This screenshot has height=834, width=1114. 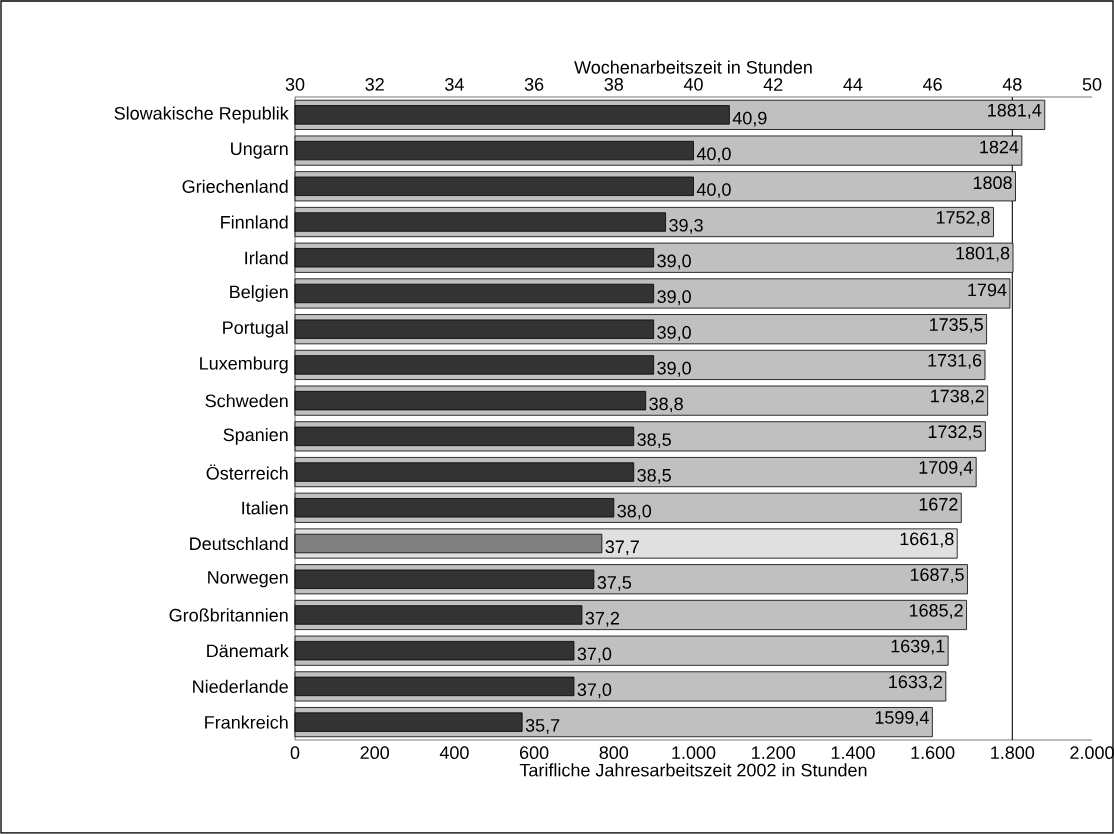 What do you see at coordinates (614, 583) in the screenshot?
I see `data-label: 37,5` at bounding box center [614, 583].